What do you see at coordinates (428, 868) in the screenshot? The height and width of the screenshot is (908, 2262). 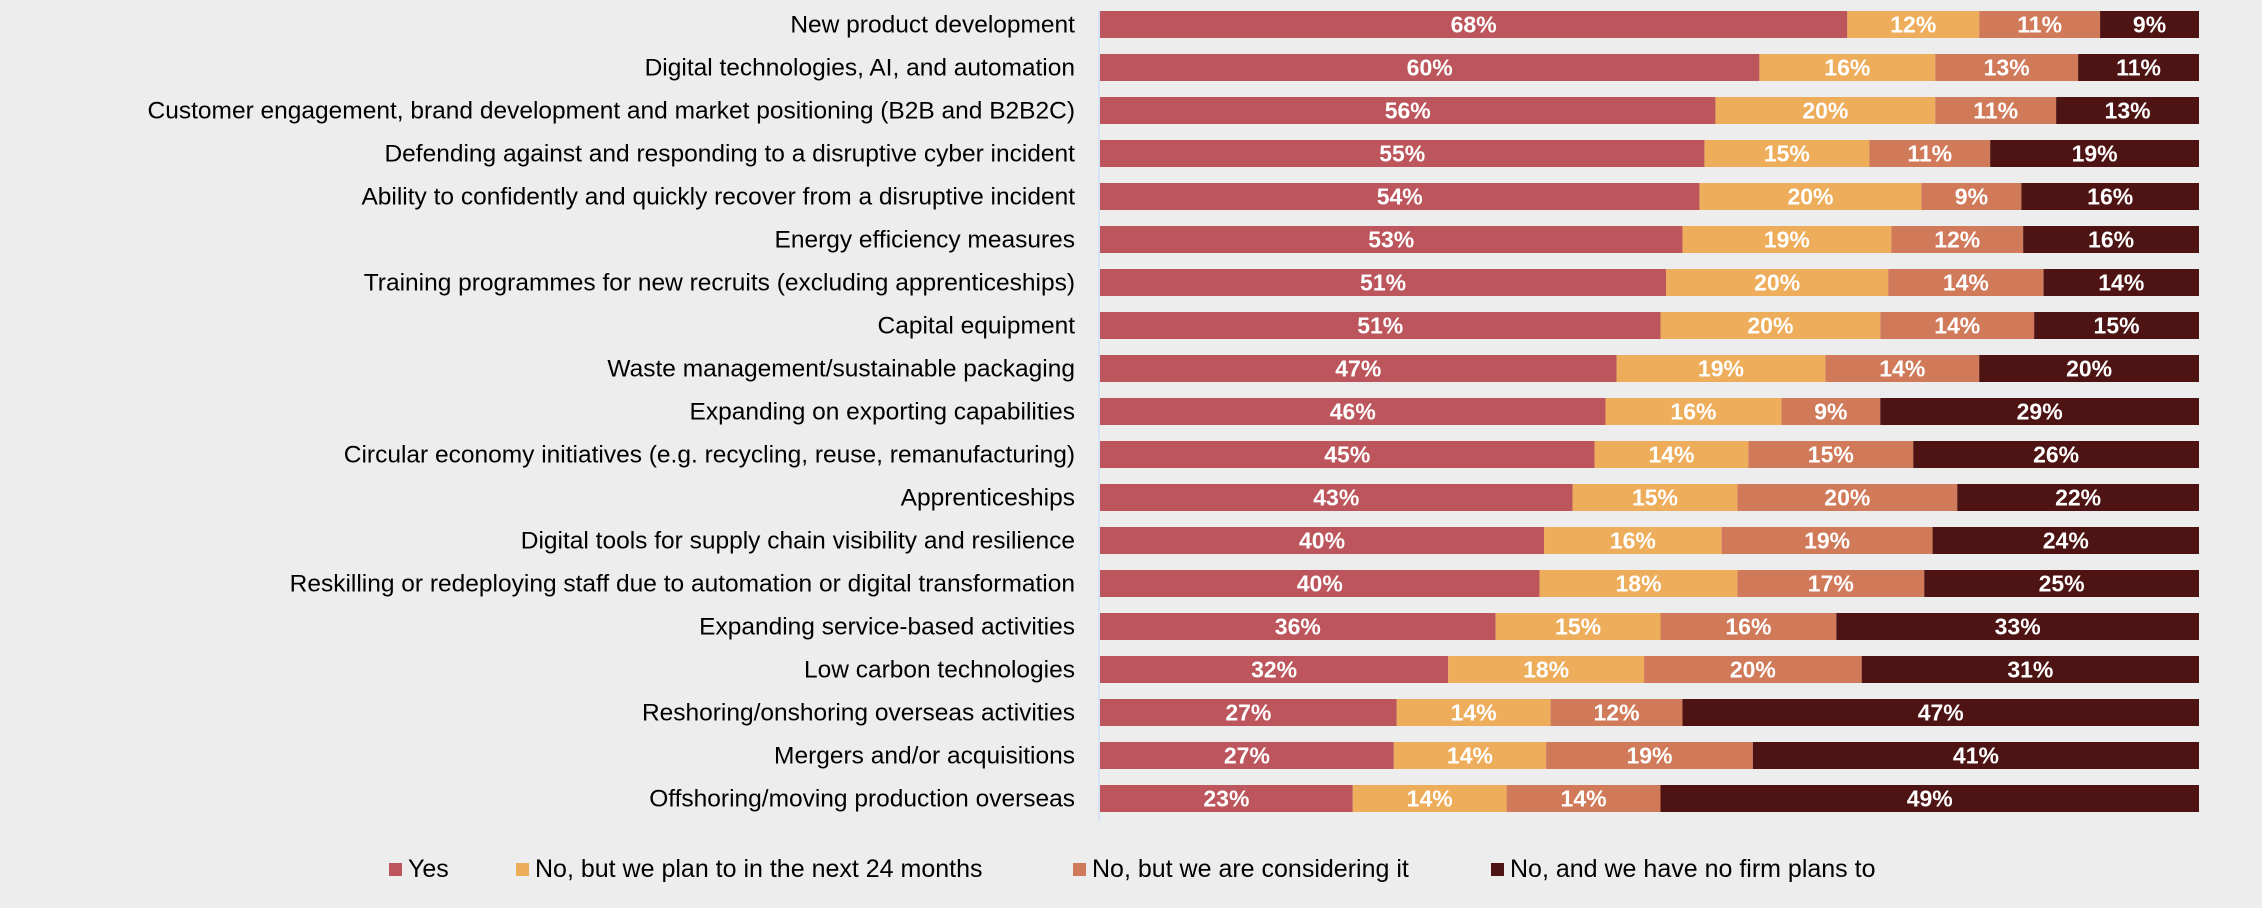 I see `legend-label: Yes` at bounding box center [428, 868].